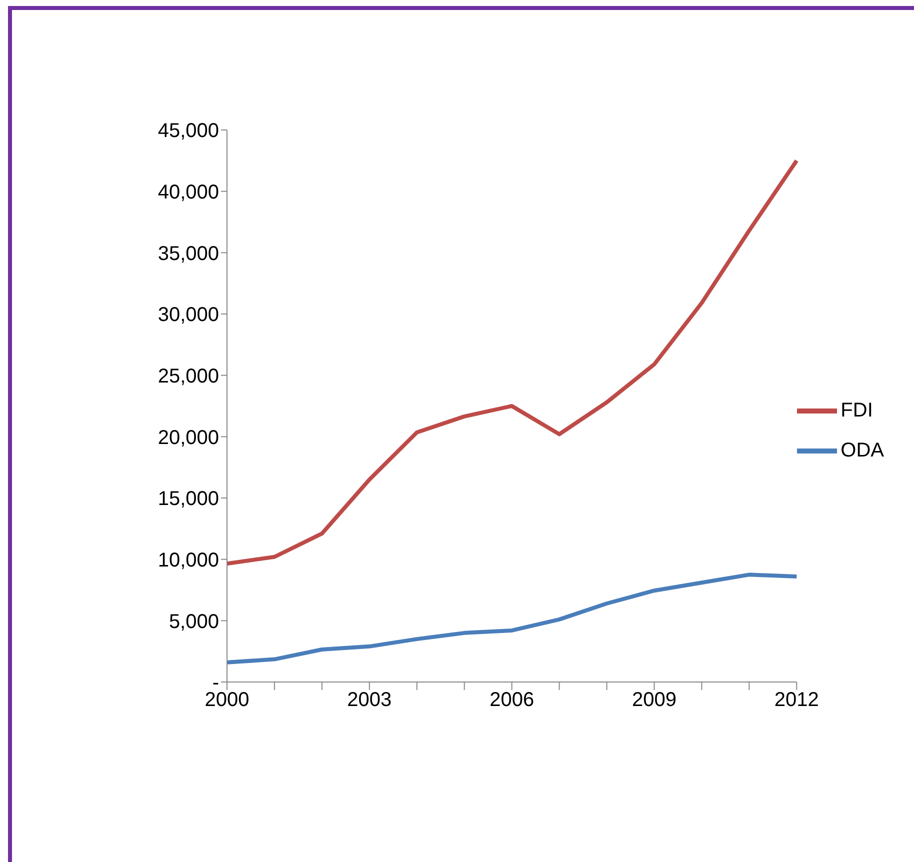 The image size is (914, 862). I want to click on legend-label: FDI, so click(856, 410).